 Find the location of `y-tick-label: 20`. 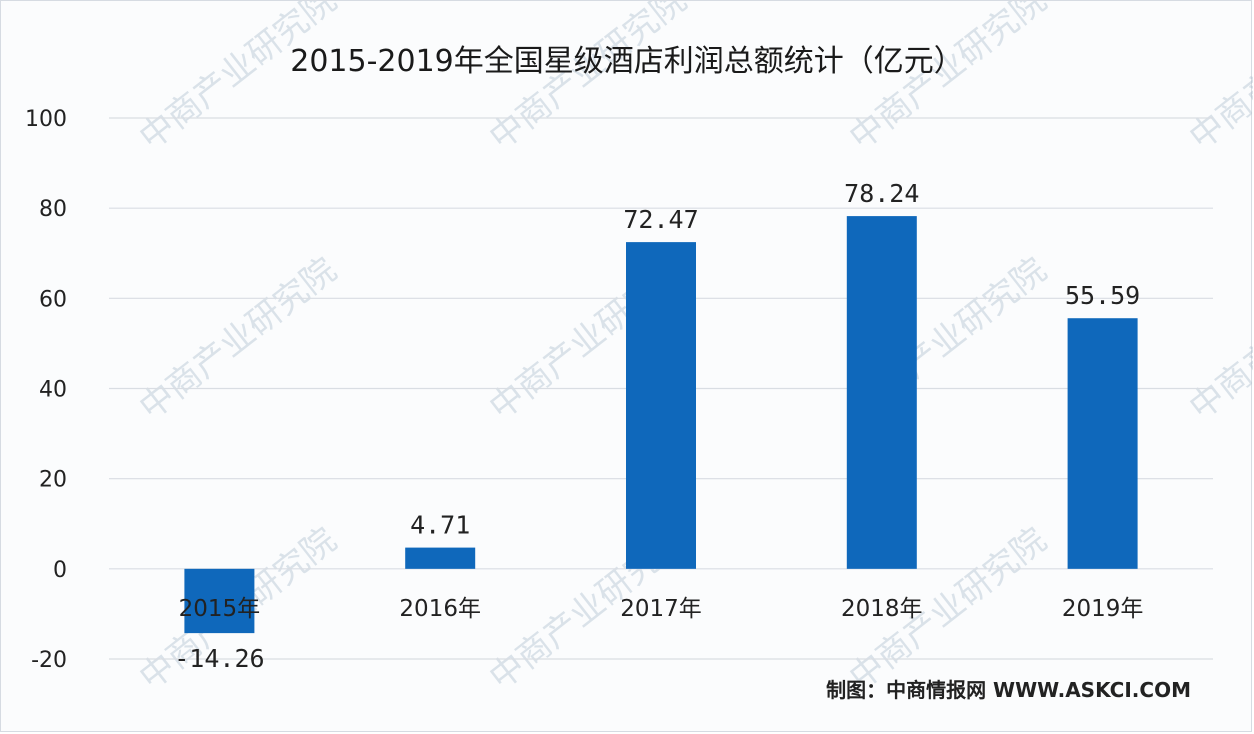

y-tick-label: 20 is located at coordinates (53, 480).